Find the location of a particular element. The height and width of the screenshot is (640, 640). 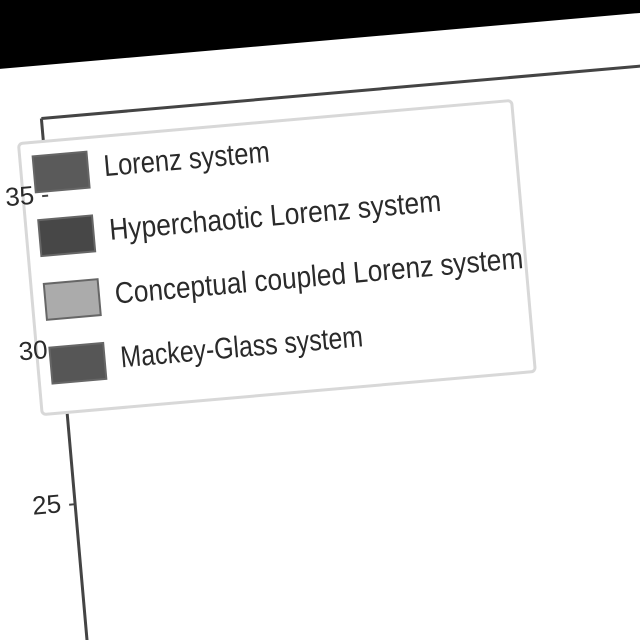

y-tick-label: 30 is located at coordinates (32, 350).